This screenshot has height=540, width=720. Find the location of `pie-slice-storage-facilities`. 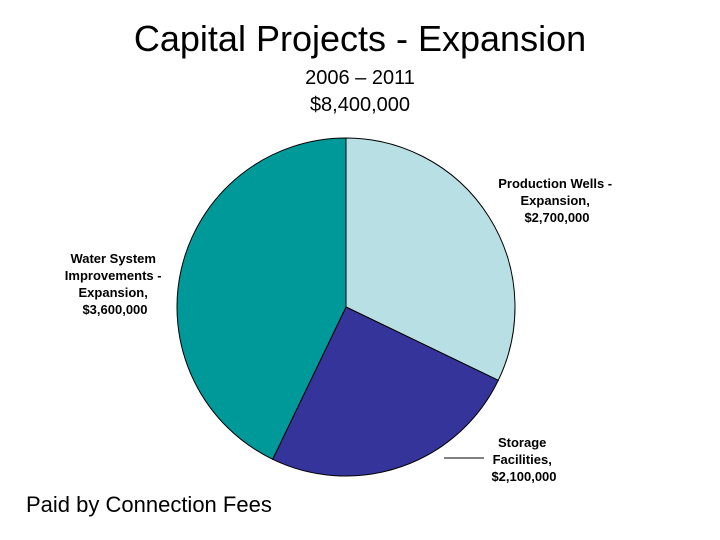

pie-slice-storage-facilities is located at coordinates (385, 391).